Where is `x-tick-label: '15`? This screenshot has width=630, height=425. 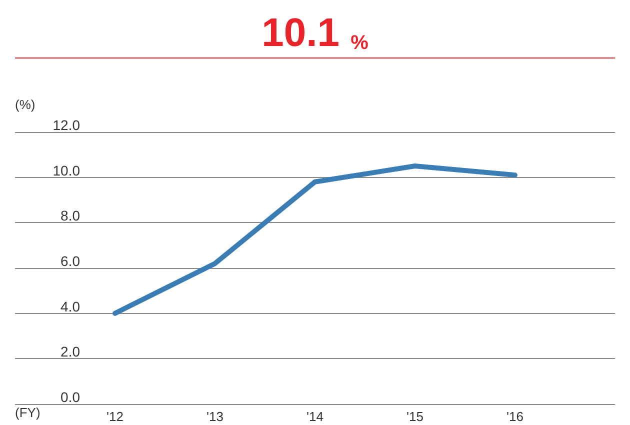 x-tick-label: '15 is located at coordinates (415, 416).